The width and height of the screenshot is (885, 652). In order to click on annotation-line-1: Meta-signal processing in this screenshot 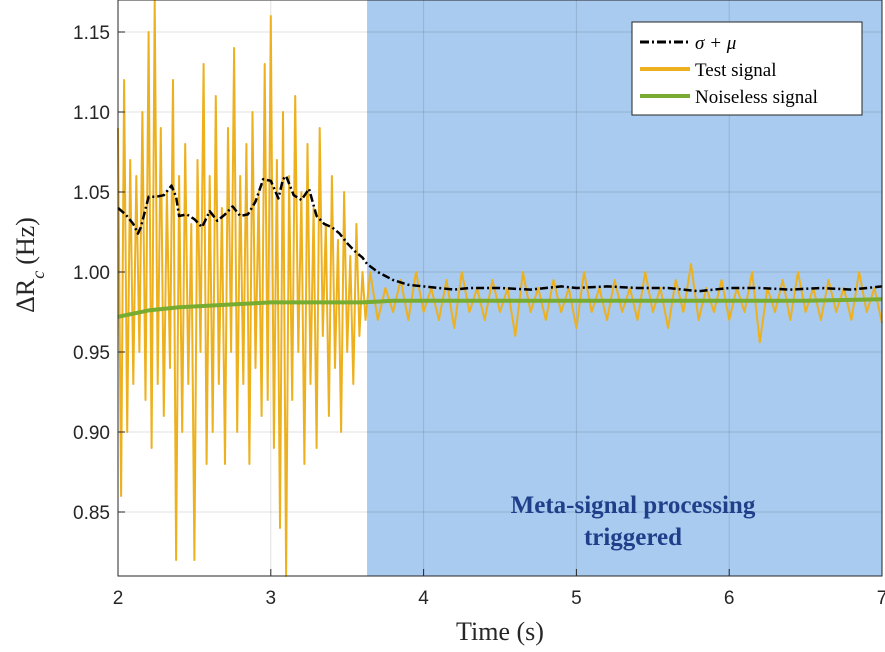, I will do `click(633, 505)`.